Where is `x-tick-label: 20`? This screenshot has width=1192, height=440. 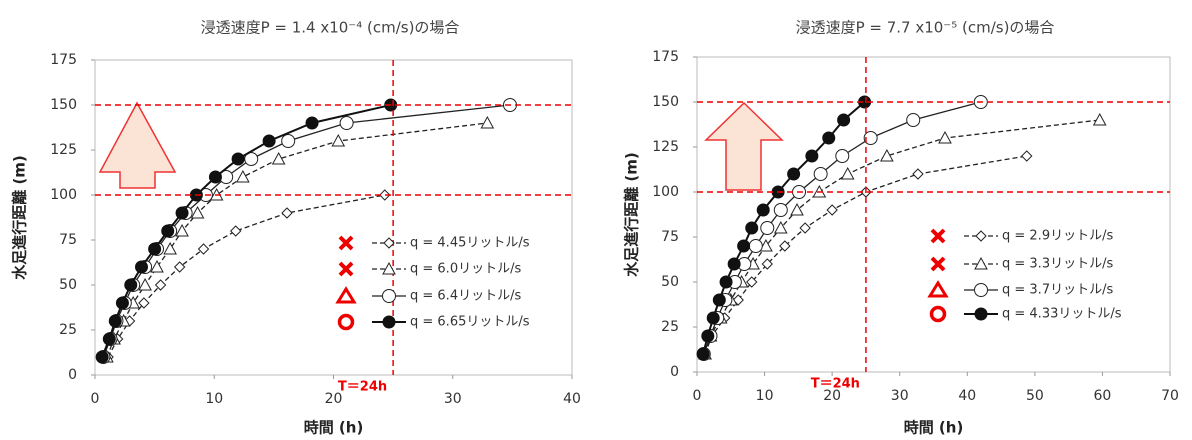
x-tick-label: 20 is located at coordinates (334, 399).